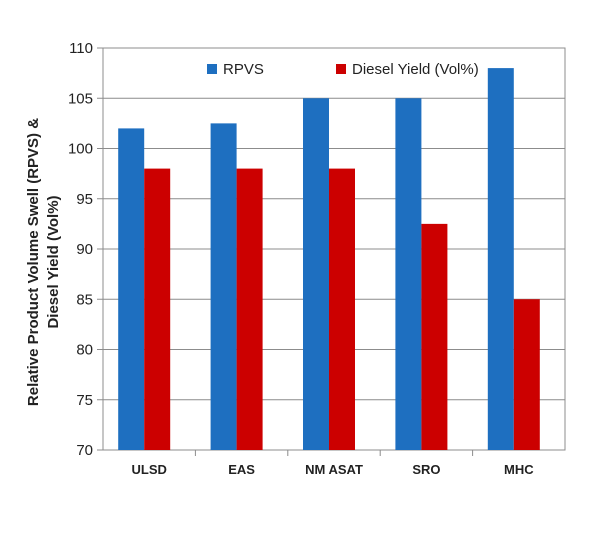 This screenshot has height=536, width=612. Describe the element at coordinates (84, 400) in the screenshot. I see `y-tick-label-75: 75` at that location.